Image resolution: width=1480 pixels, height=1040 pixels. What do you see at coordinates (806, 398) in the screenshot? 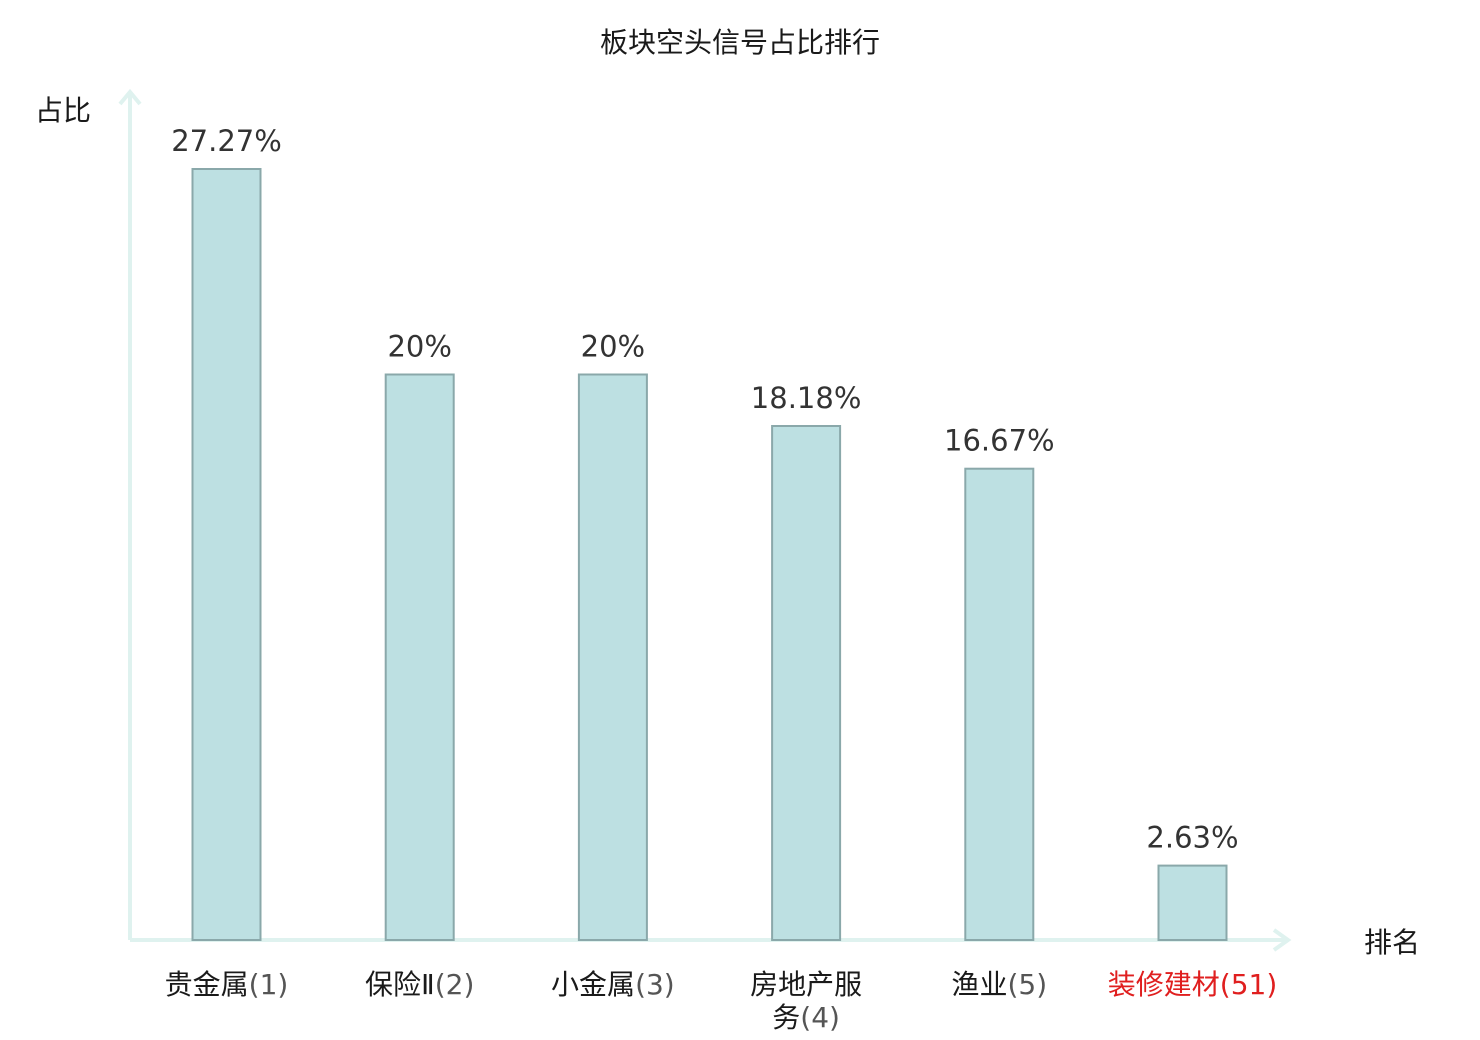
I see `value-label-4: 18.18%` at bounding box center [806, 398].